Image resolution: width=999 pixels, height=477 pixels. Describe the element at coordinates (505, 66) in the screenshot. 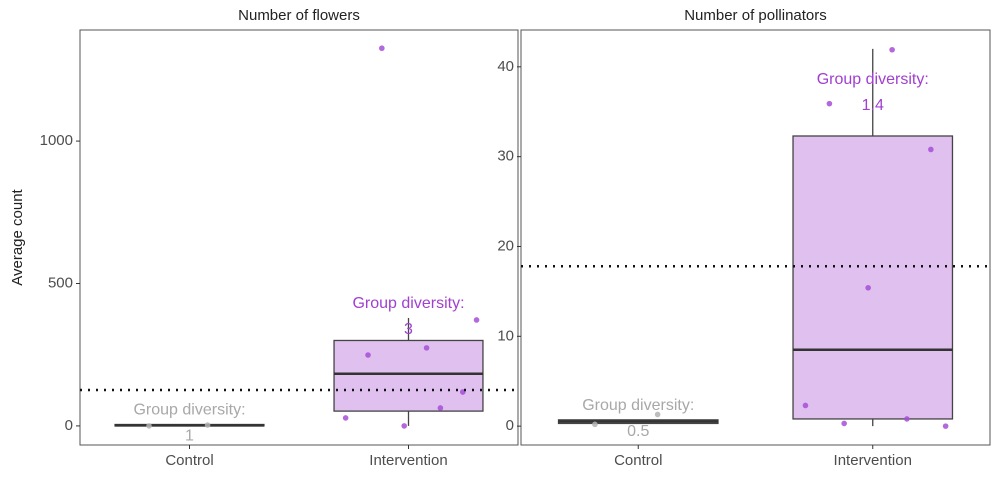

I see `y-tick-label: 40` at that location.